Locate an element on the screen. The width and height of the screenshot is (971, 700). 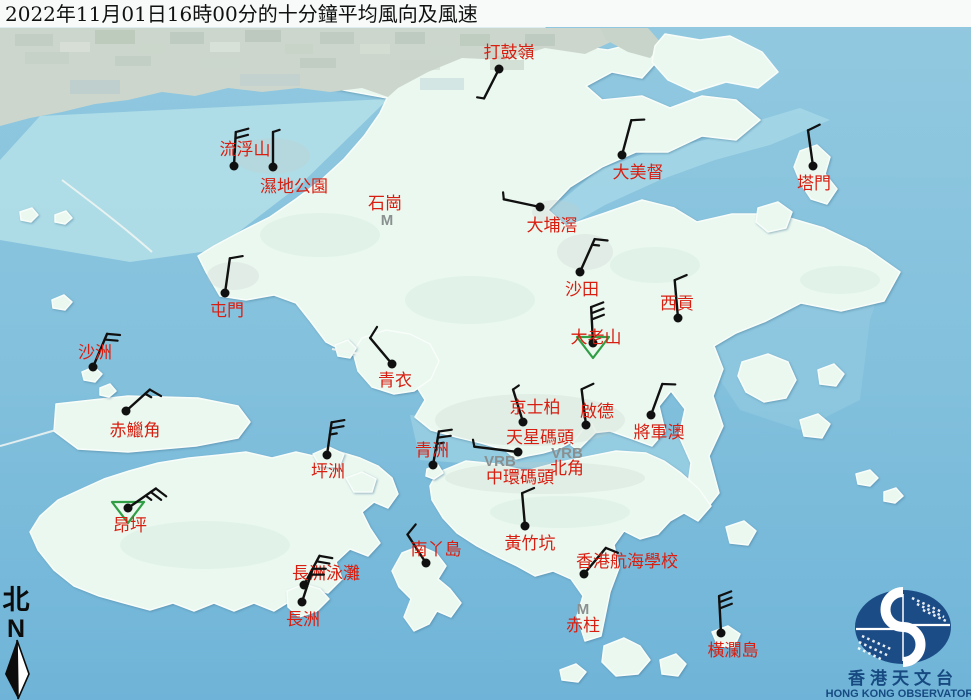
station-label: 大老山 is located at coordinates (596, 338).